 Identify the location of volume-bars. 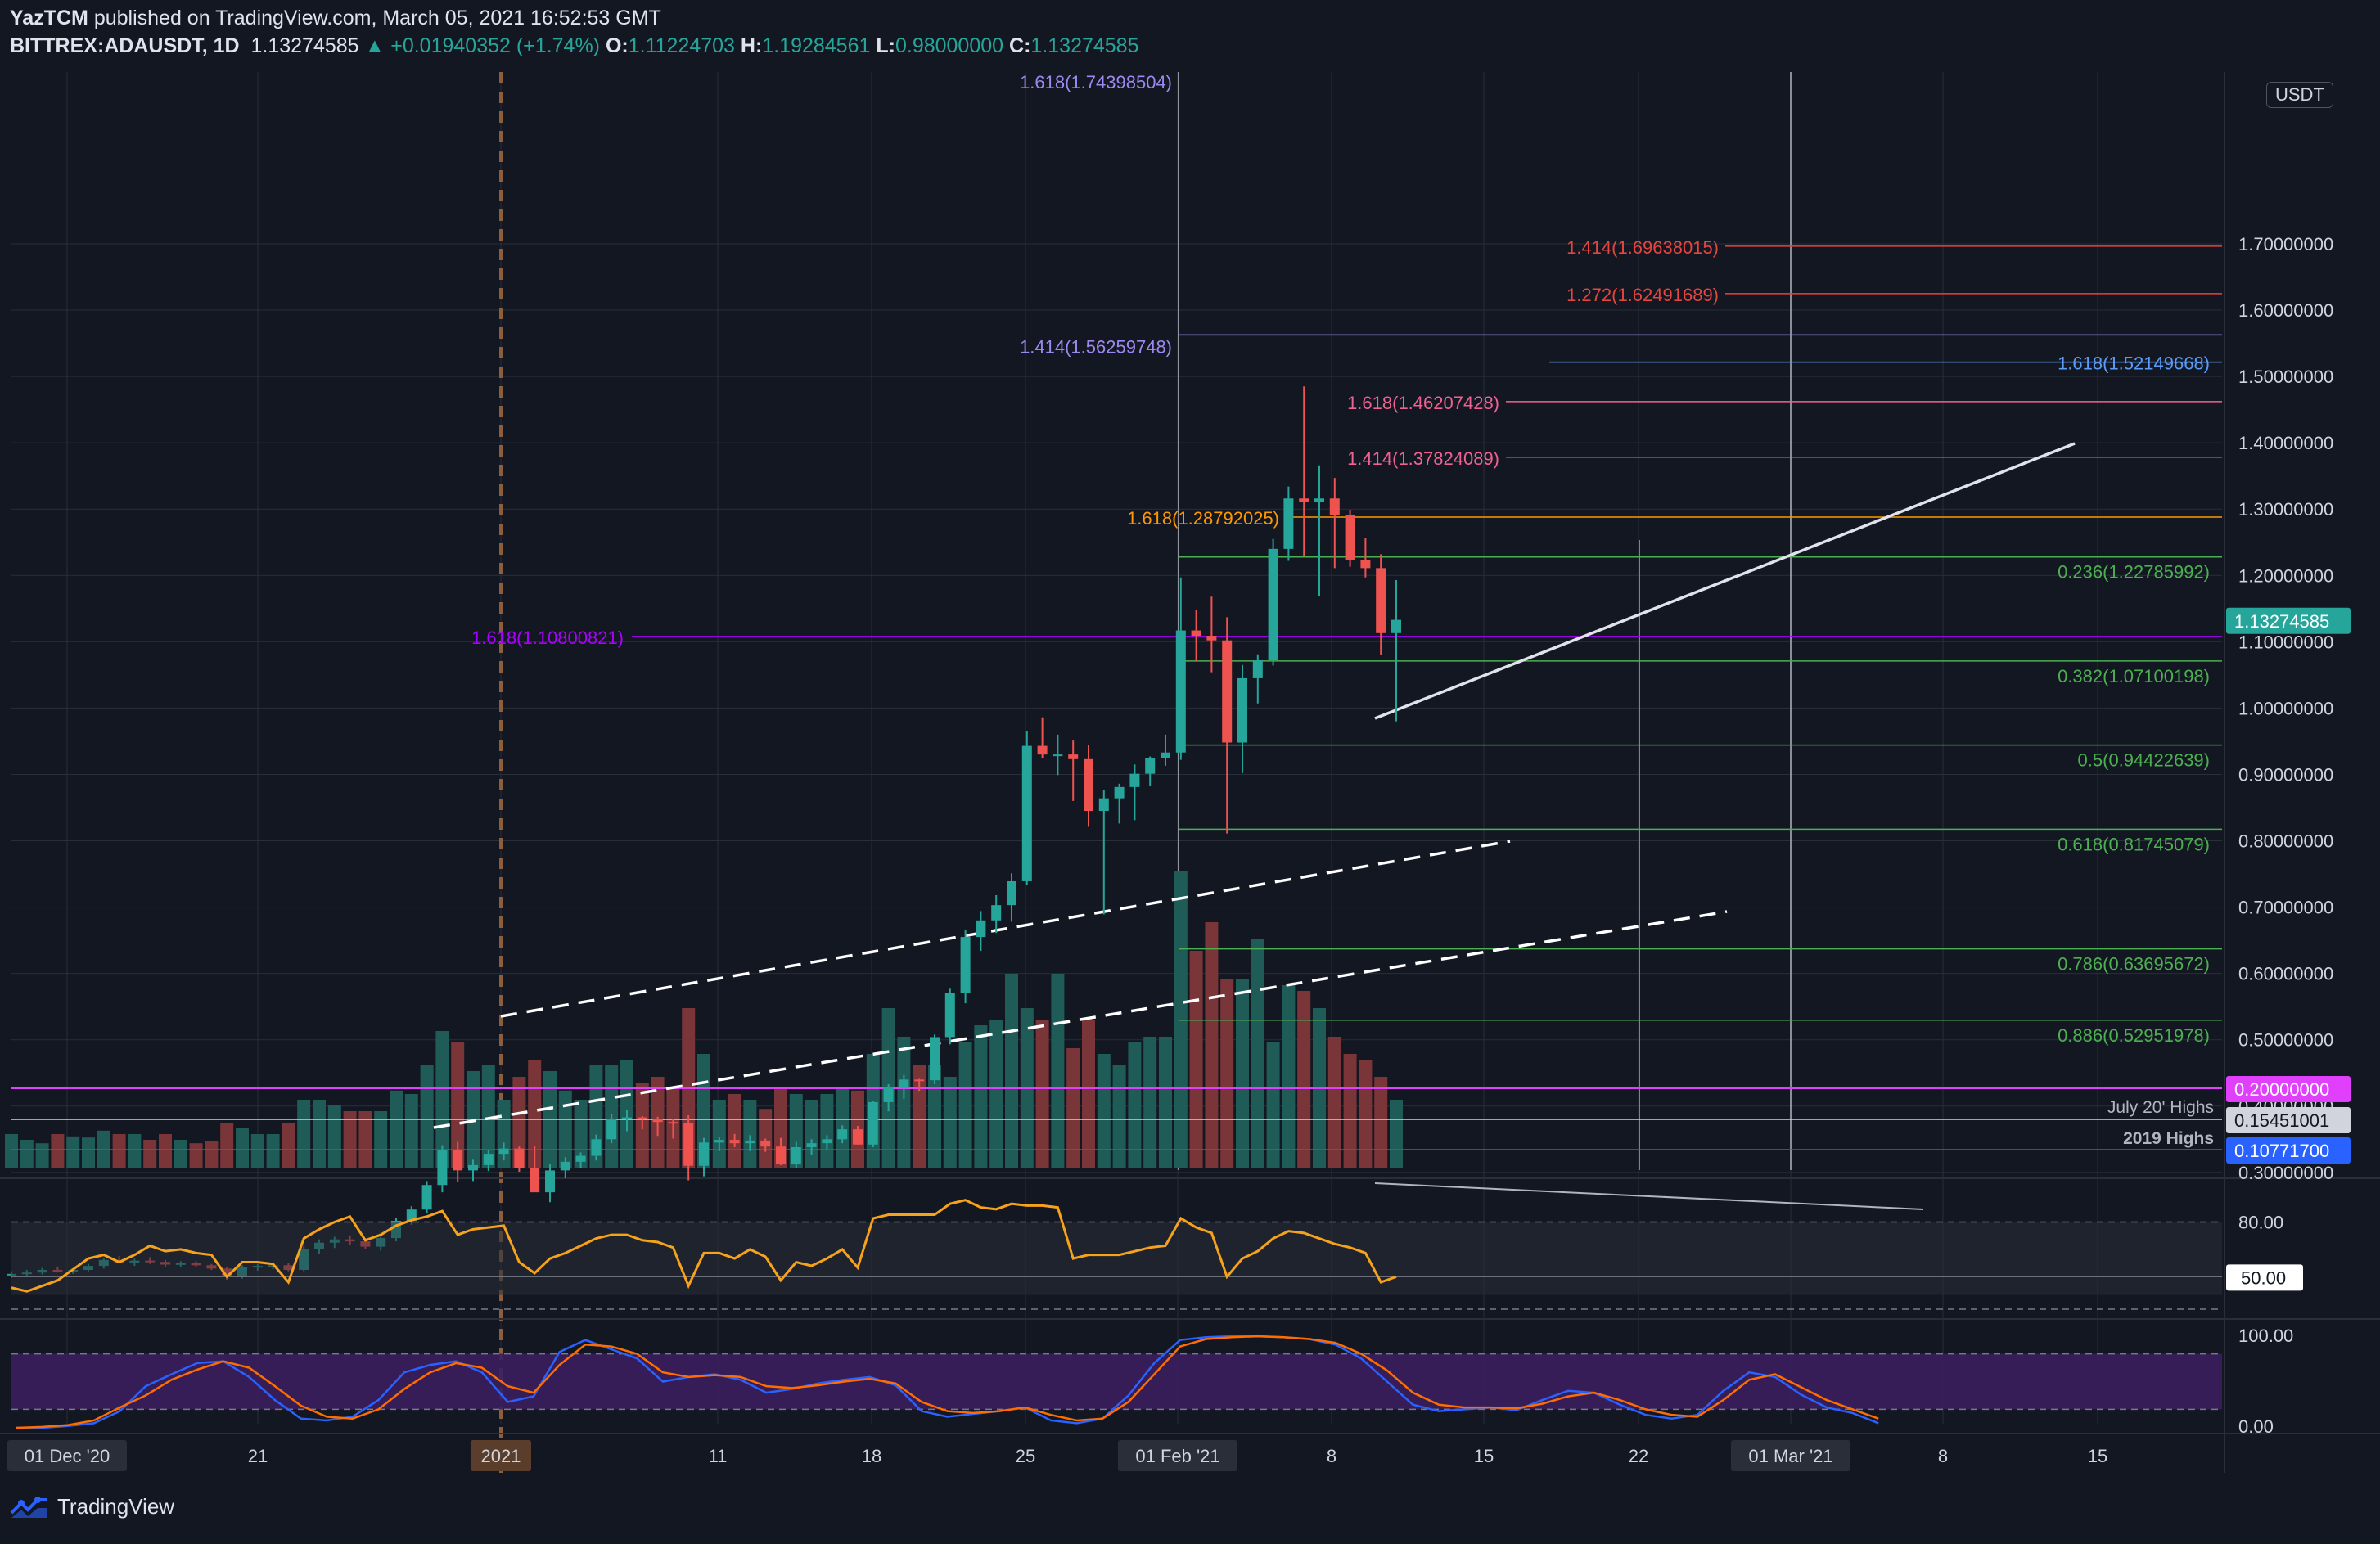
(704, 1019).